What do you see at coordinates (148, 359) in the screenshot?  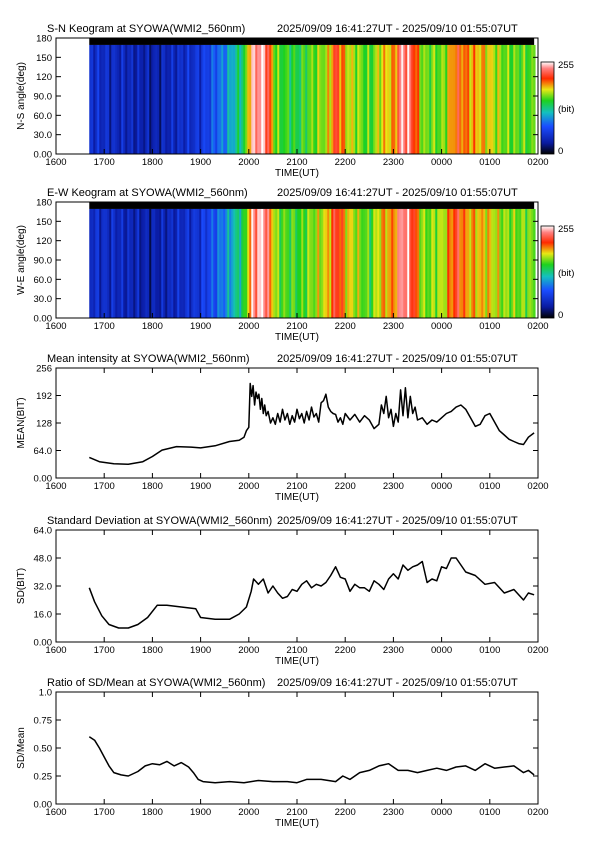 I see `panel-title: Mean intensity at SYOWA(WMI2_560nm)` at bounding box center [148, 359].